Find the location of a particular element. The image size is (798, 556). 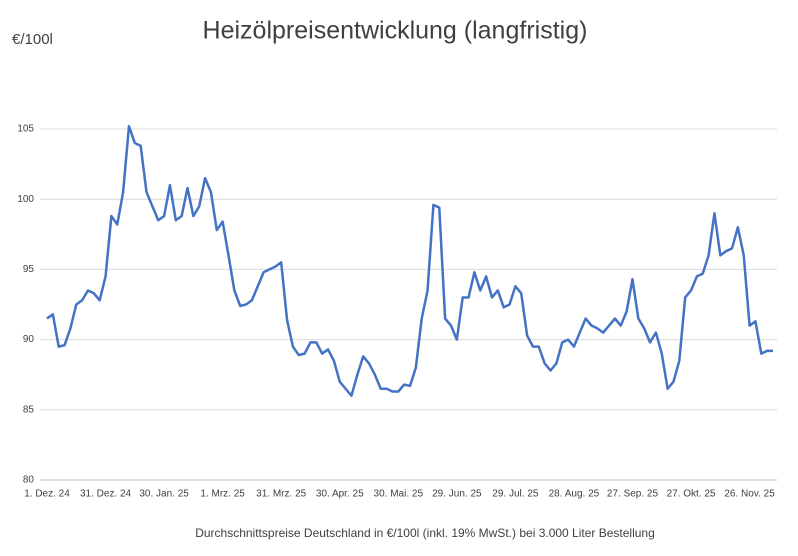

y-tick-label: 95 is located at coordinates (29, 269).